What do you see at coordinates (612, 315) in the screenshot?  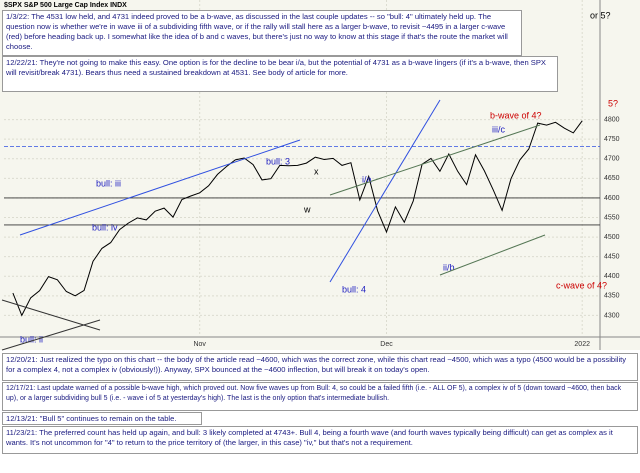 I see `y-tick-label: 4300` at bounding box center [612, 315].